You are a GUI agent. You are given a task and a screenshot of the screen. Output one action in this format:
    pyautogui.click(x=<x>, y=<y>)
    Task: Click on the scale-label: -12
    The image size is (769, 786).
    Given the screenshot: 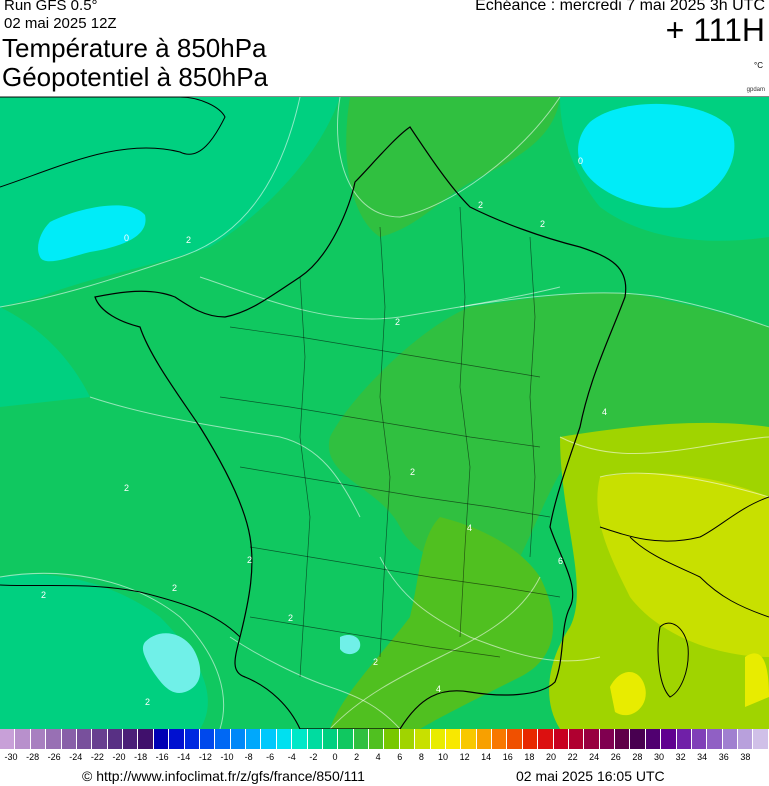 What is the action you would take?
    pyautogui.click(x=205, y=757)
    